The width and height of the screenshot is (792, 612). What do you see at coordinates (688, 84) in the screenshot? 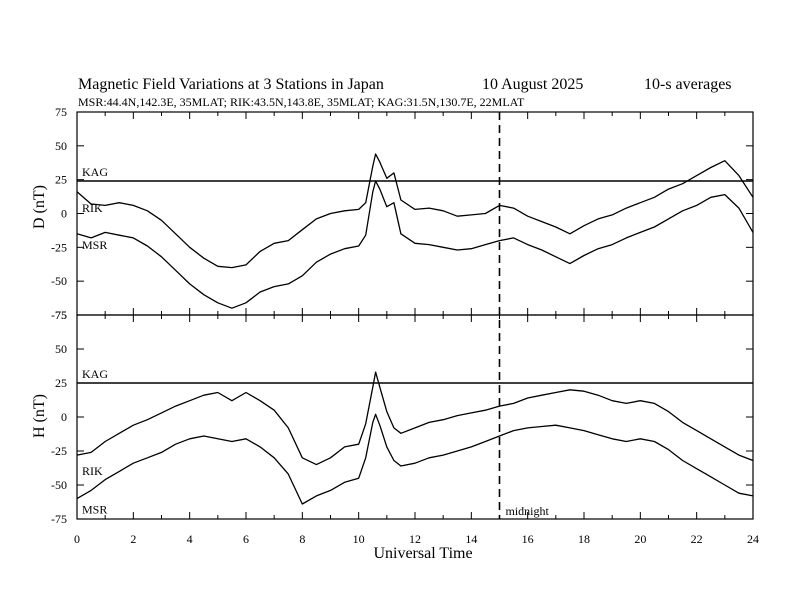
I see `chart-averaging: 10-s averages` at bounding box center [688, 84].